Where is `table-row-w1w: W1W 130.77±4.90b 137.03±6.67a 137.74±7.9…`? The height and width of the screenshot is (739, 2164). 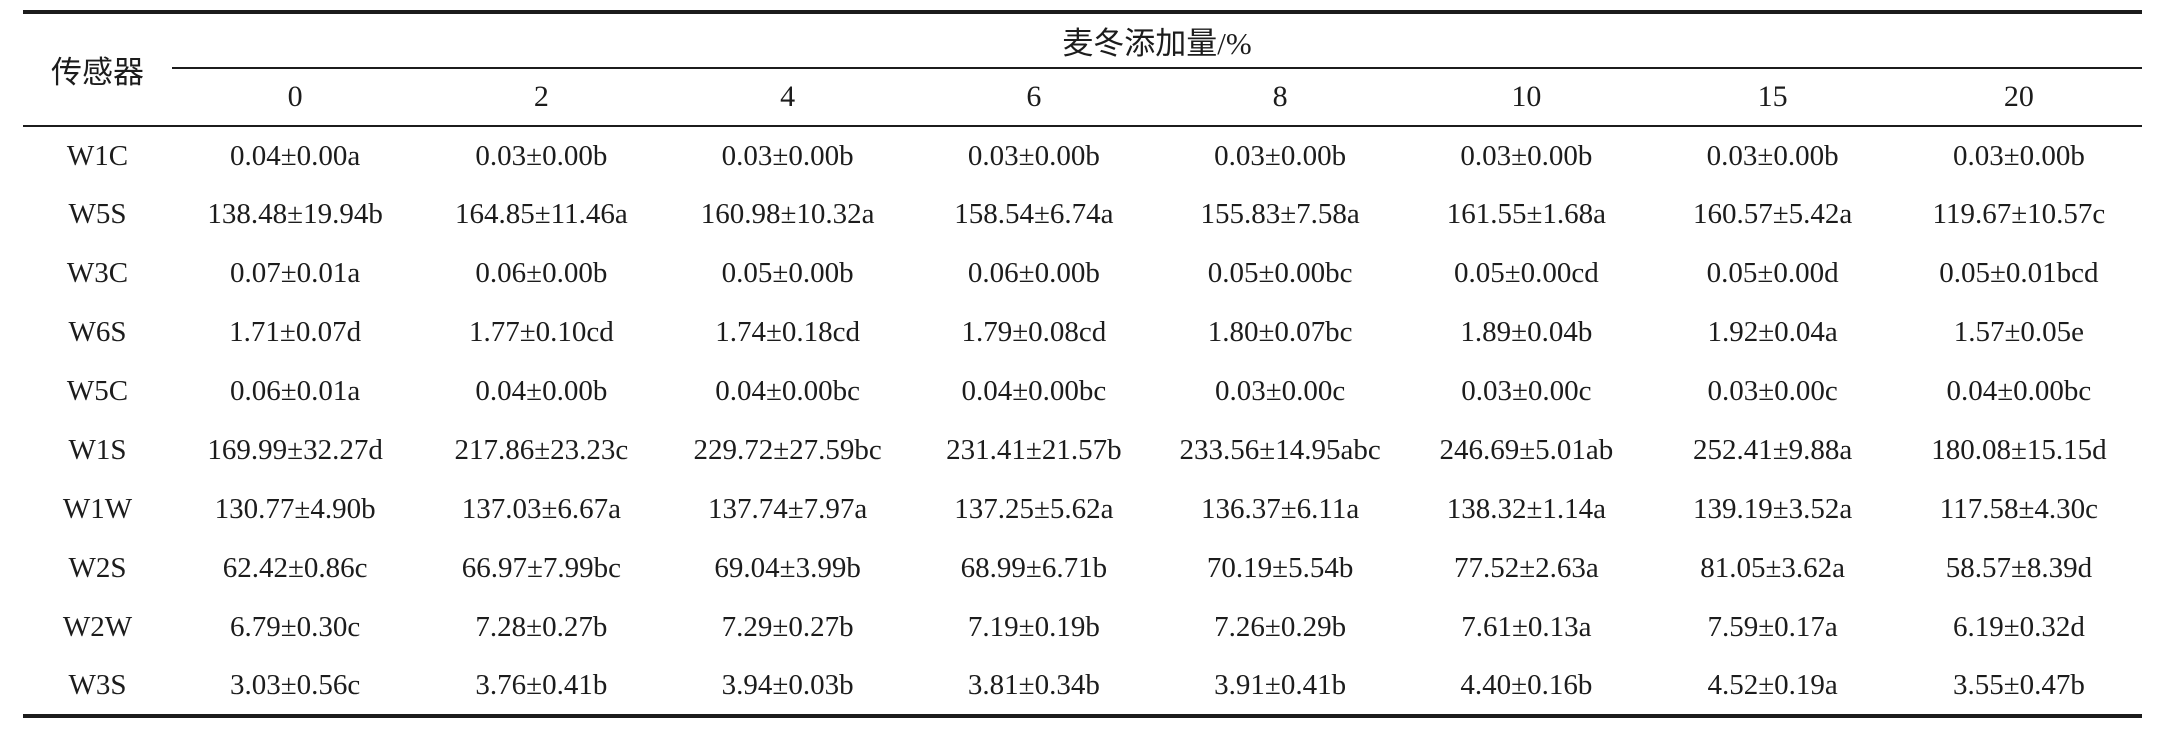
table-row-w1w: W1W 130.77±4.90b 137.03±6.67a 137.74±7.9… is located at coordinates (1082, 509).